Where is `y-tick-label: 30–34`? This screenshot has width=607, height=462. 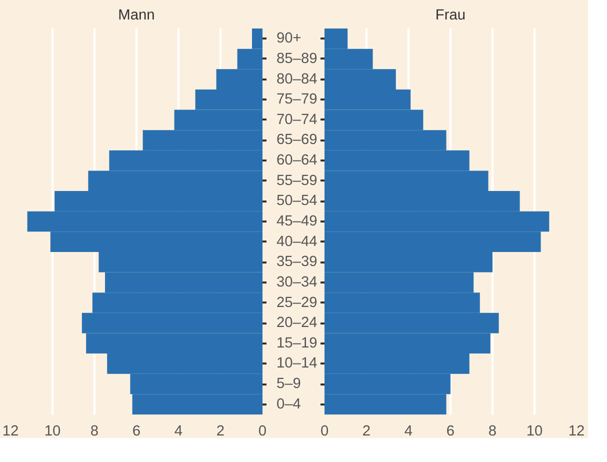
y-tick-label: 30–34 is located at coordinates (297, 282).